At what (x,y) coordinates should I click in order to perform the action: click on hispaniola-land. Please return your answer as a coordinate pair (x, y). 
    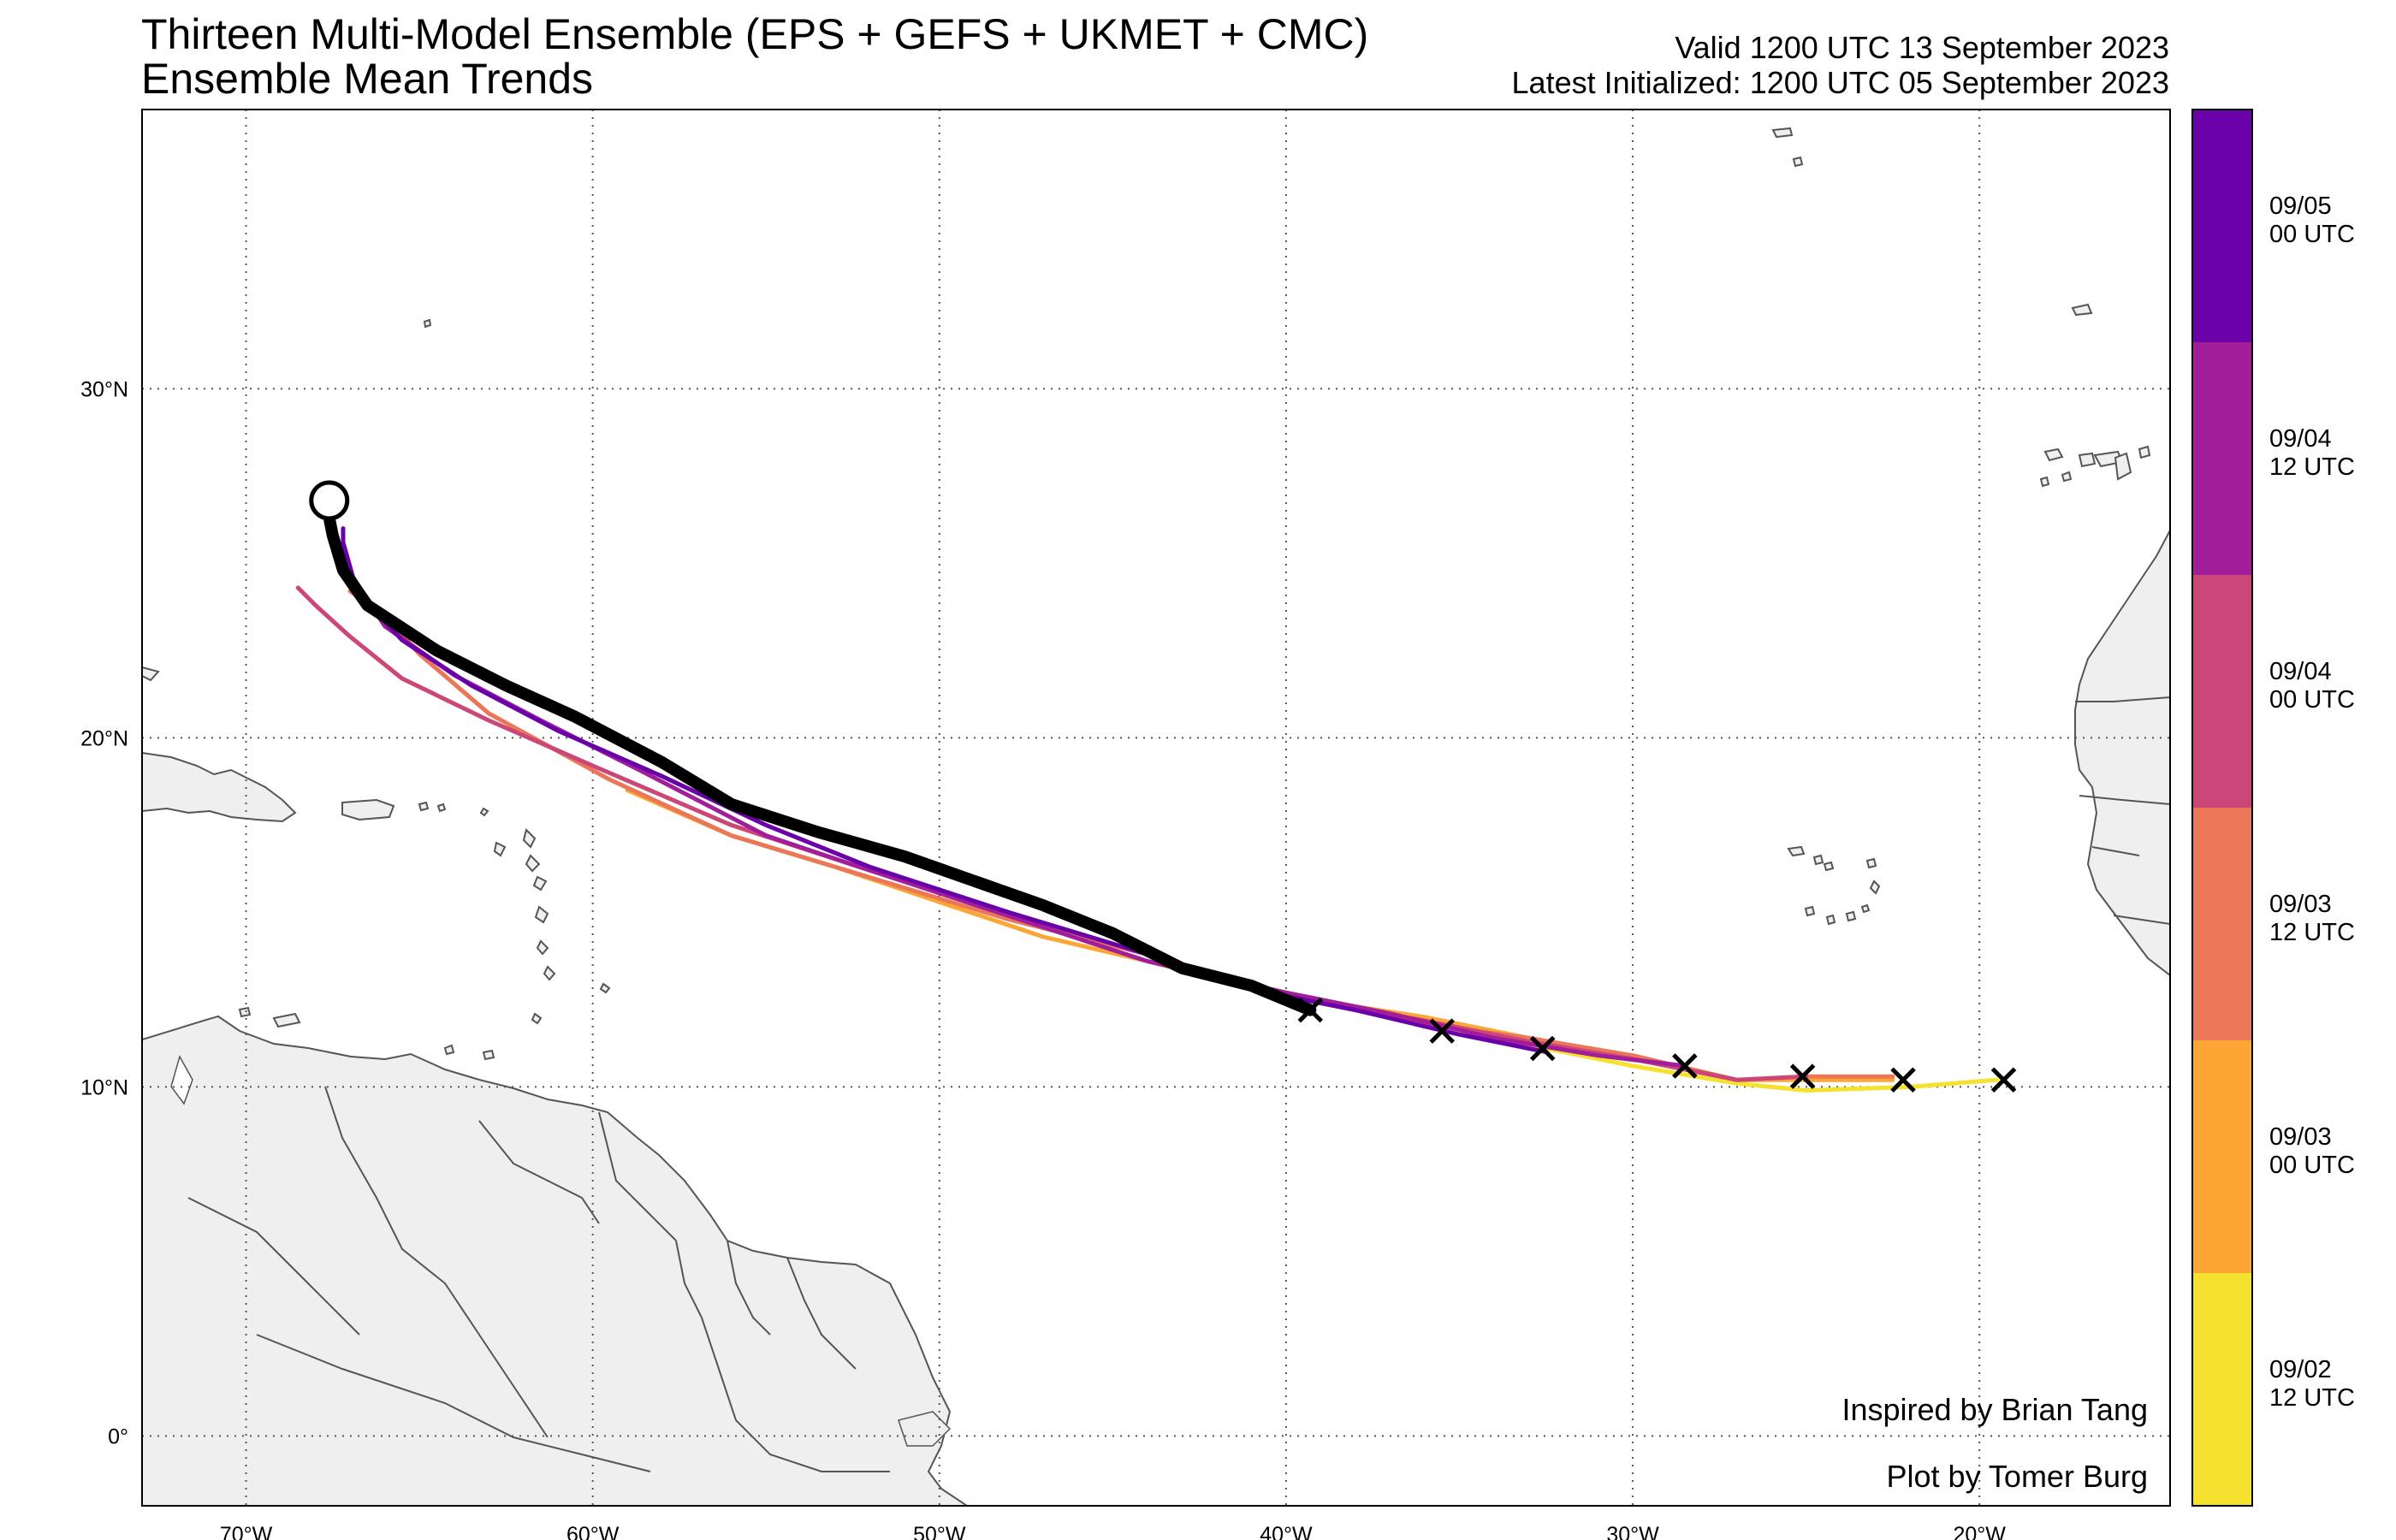
    Looking at the image, I should click on (220, 787).